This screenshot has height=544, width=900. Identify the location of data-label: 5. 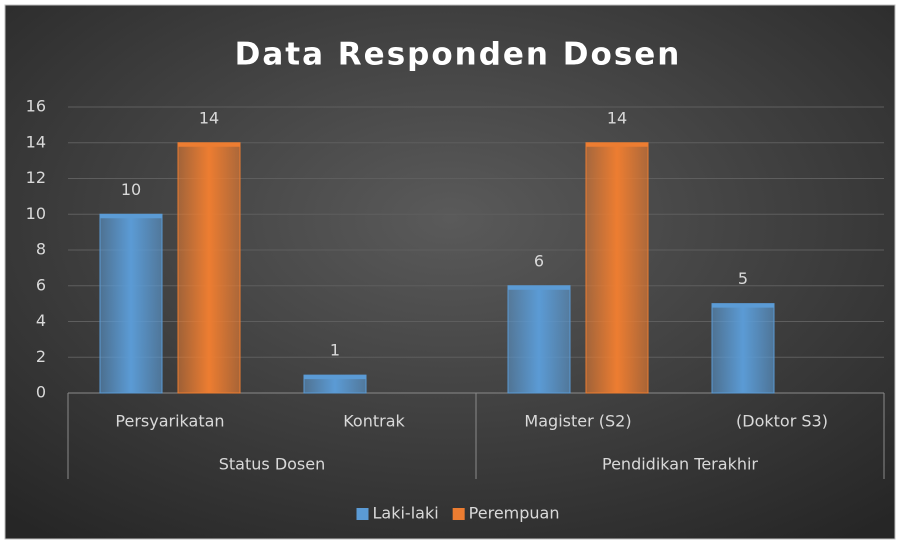
(743, 278).